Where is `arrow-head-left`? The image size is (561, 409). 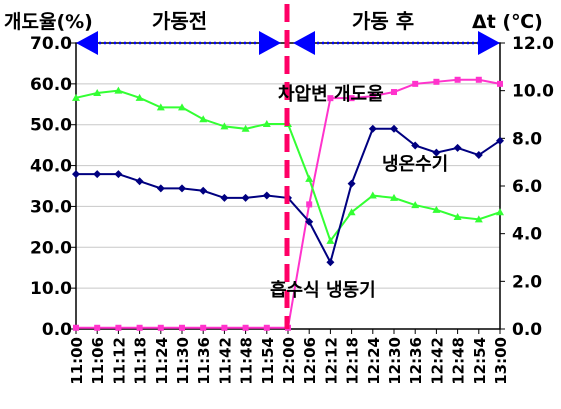
arrow-head-left is located at coordinates (87, 43).